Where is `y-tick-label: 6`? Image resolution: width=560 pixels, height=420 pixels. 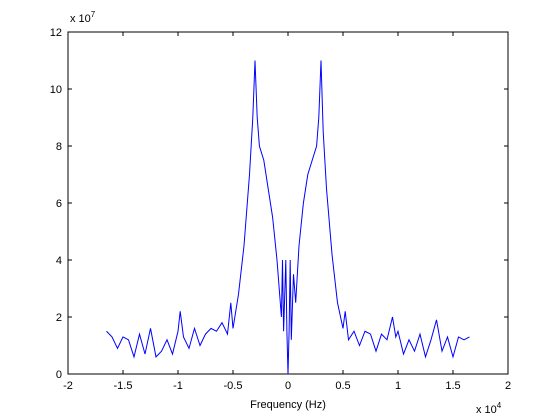
y-tick-label: 6 is located at coordinates (59, 204).